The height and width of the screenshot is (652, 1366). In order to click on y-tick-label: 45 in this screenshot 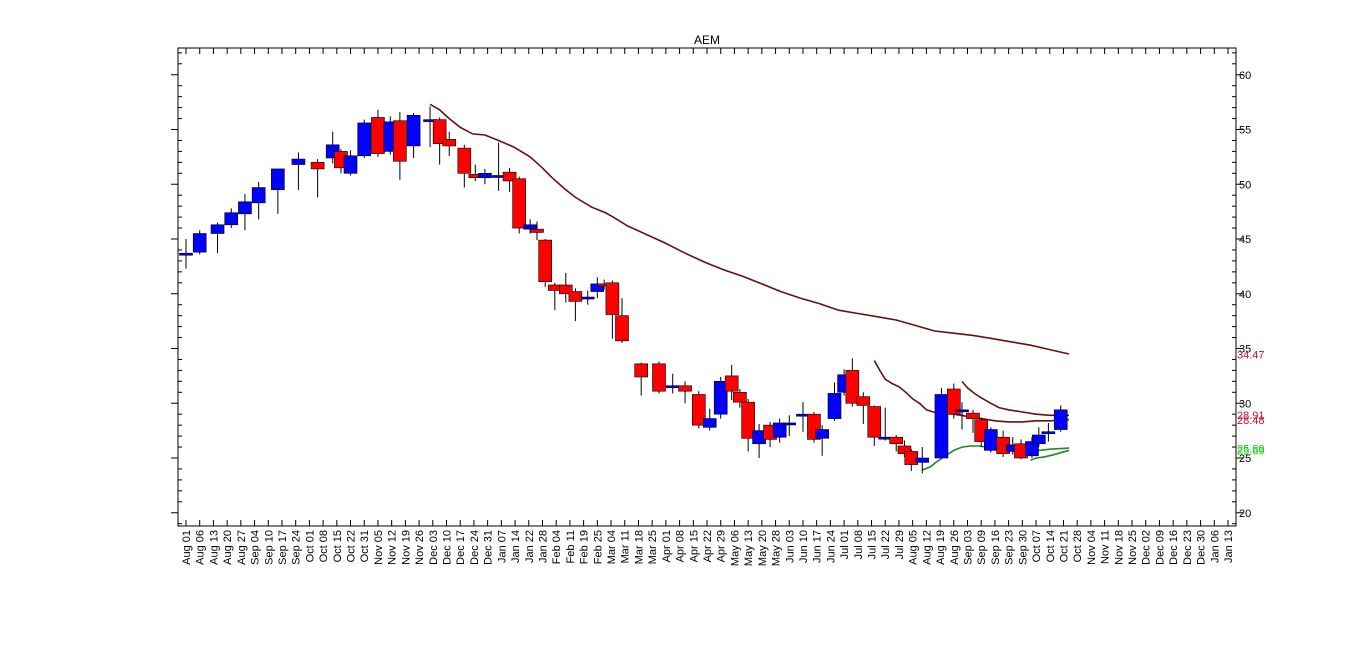, I will do `click(1245, 240)`.